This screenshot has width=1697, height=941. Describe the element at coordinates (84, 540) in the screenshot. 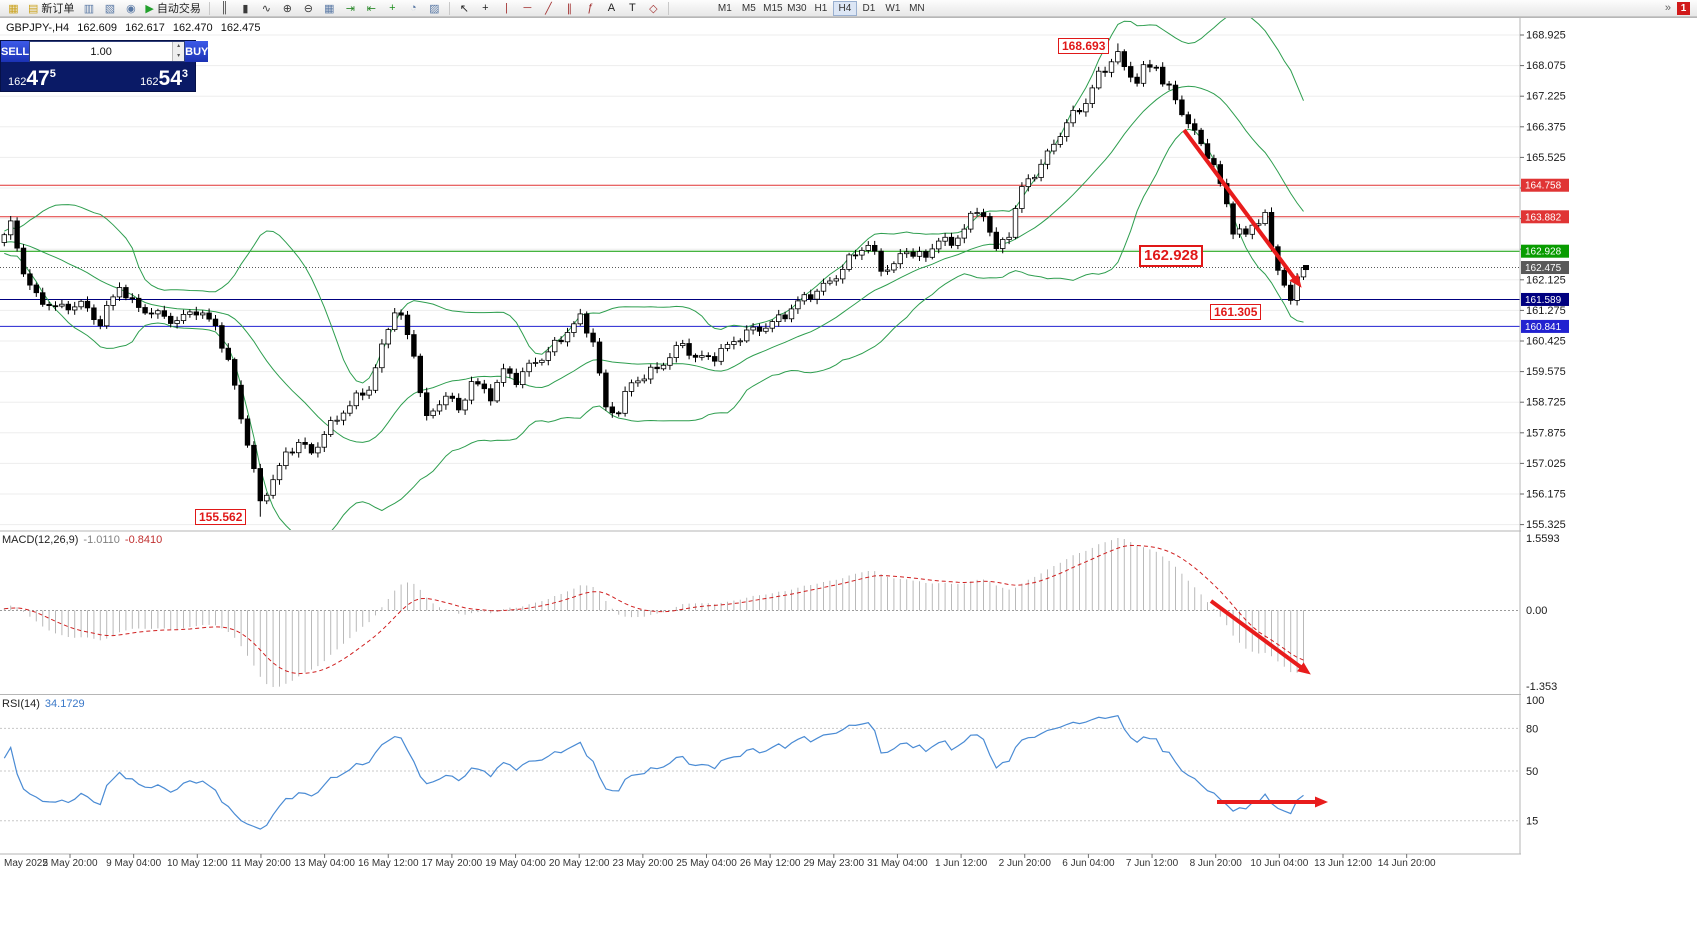

I see `macd-label: MACD(12,26,9) -1.0110 -0.8410` at that location.